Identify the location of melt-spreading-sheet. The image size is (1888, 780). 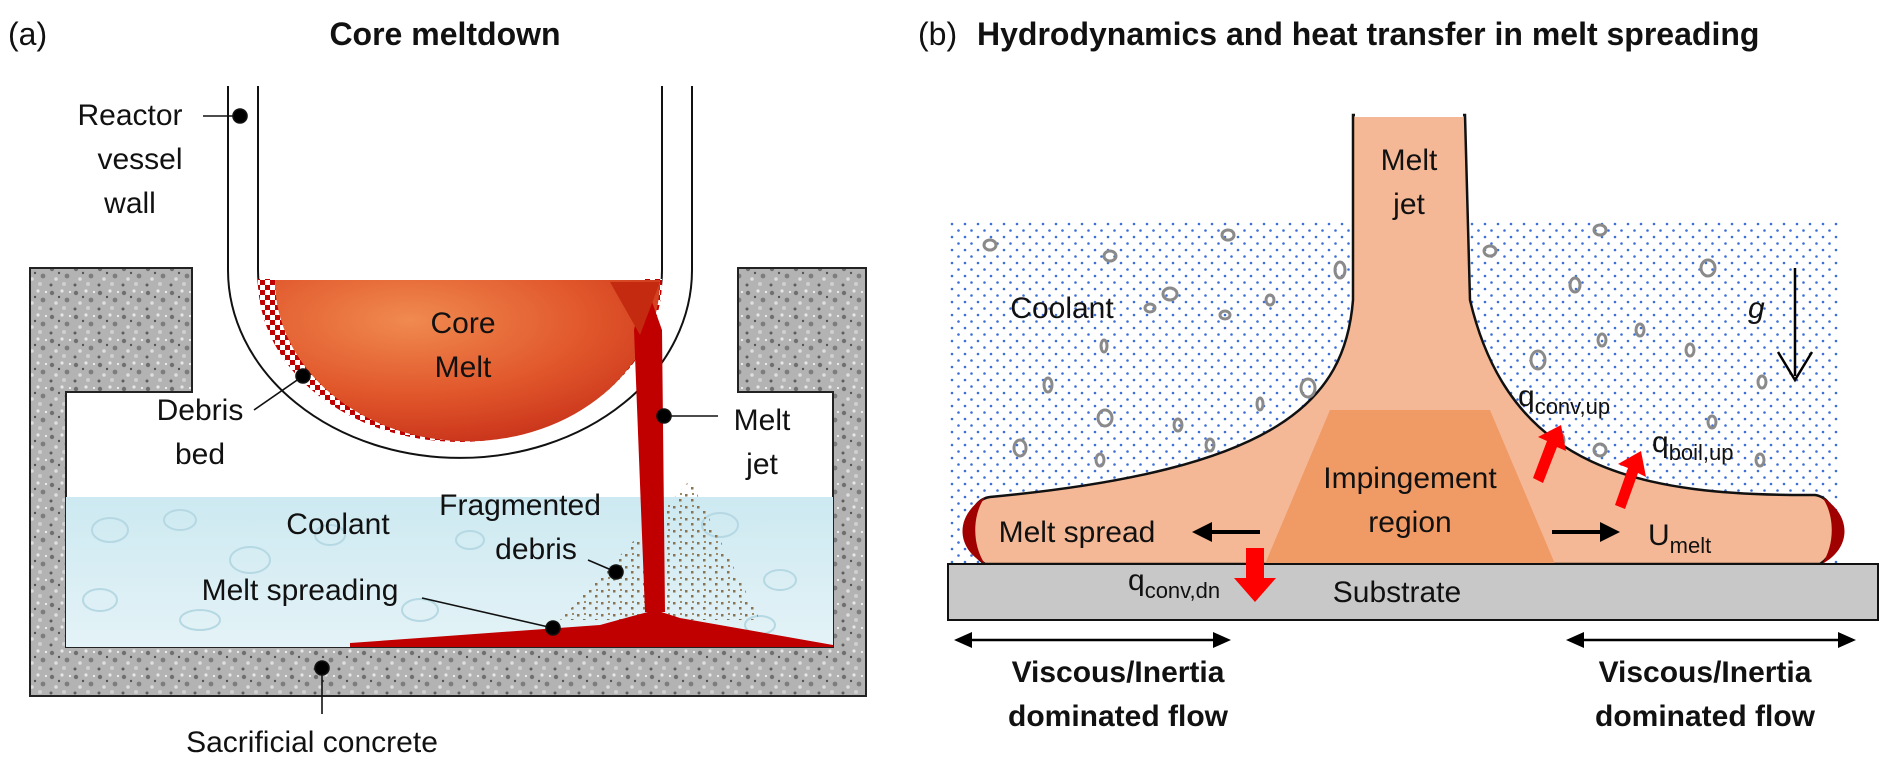
(591, 628).